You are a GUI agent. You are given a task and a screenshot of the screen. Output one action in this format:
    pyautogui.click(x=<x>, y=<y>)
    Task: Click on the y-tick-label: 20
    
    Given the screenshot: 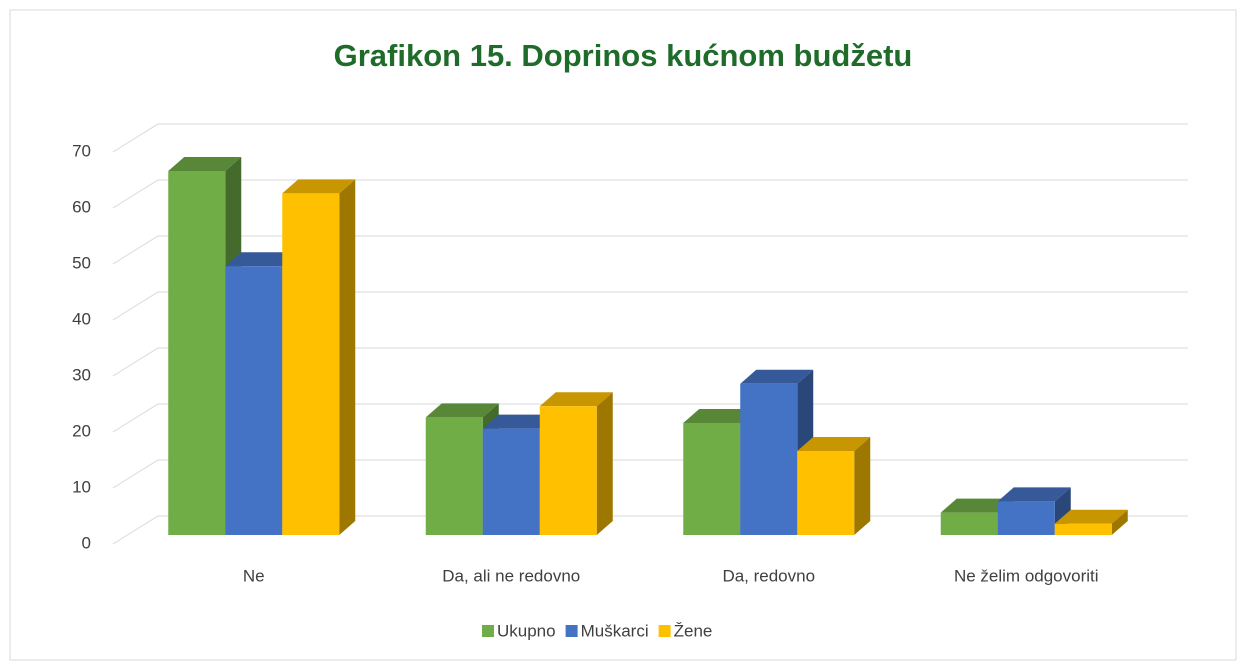 What is the action you would take?
    pyautogui.click(x=81, y=430)
    